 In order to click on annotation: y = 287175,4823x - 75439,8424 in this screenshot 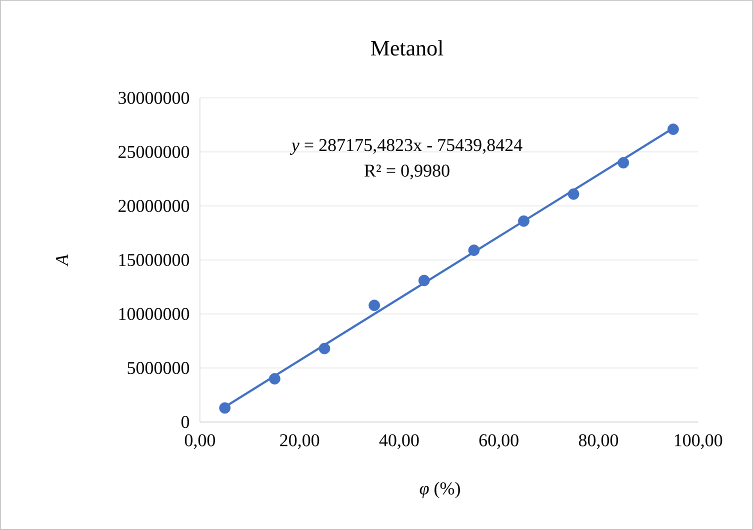, I will do `click(406, 147)`.